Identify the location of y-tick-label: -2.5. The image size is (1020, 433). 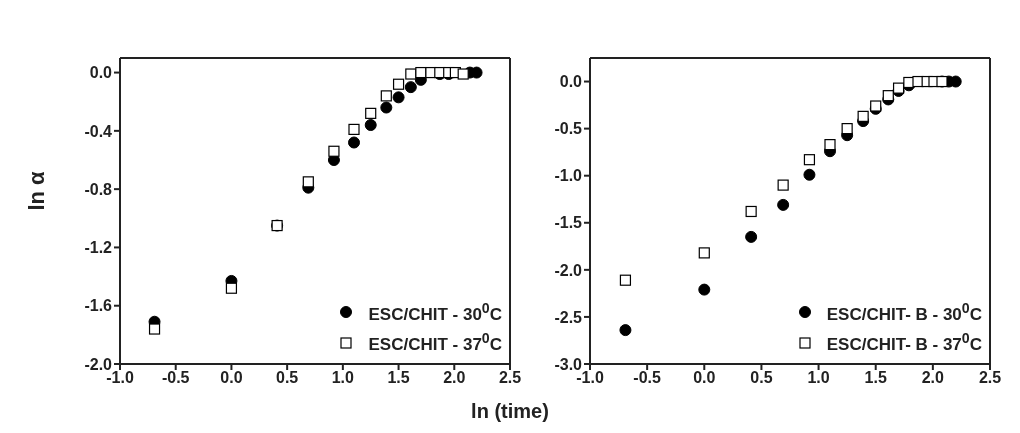
(568, 317).